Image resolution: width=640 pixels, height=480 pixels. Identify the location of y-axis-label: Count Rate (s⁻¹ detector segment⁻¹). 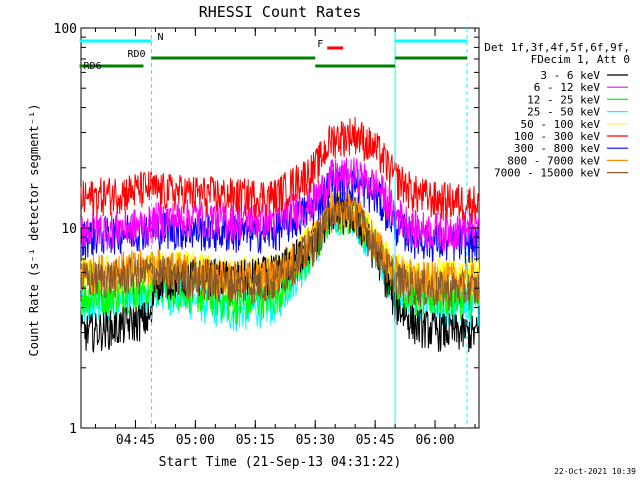
(34, 230).